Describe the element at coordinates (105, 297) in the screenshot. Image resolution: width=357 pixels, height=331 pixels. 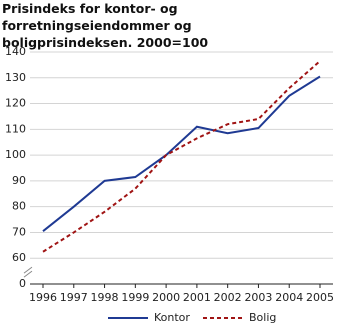
I see `x-tick-label: 1998` at that location.